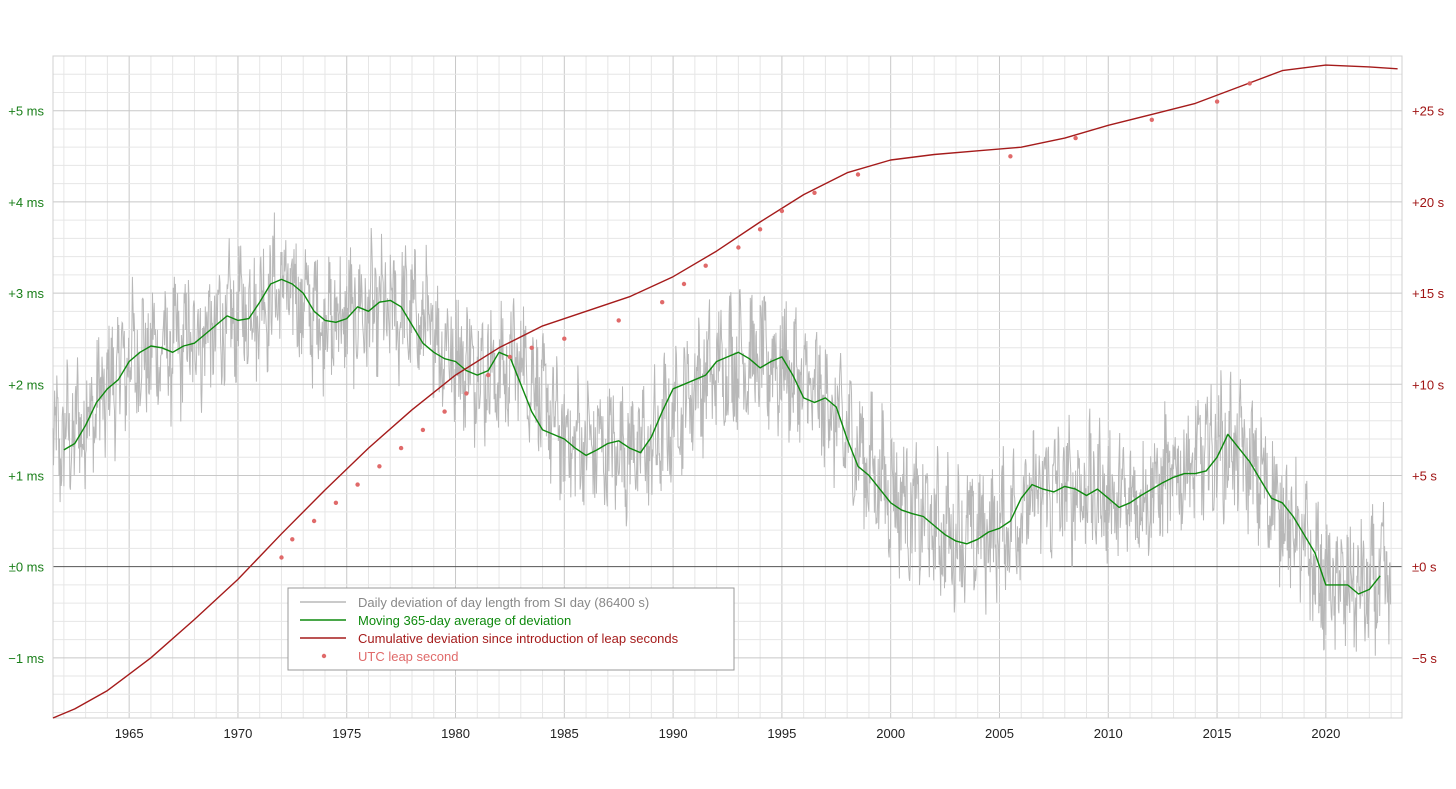 This screenshot has height=789, width=1456. What do you see at coordinates (1424, 567) in the screenshot?
I see `right-tick-label: ±0 s` at bounding box center [1424, 567].